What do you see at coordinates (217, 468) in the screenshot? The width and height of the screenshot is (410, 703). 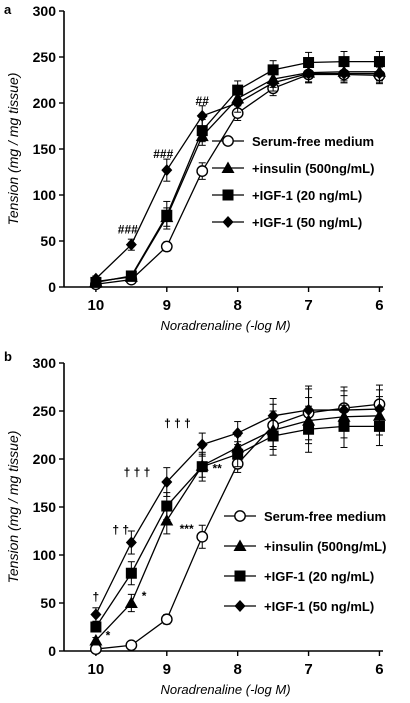 I see `significance-annotation: **` at bounding box center [217, 468].